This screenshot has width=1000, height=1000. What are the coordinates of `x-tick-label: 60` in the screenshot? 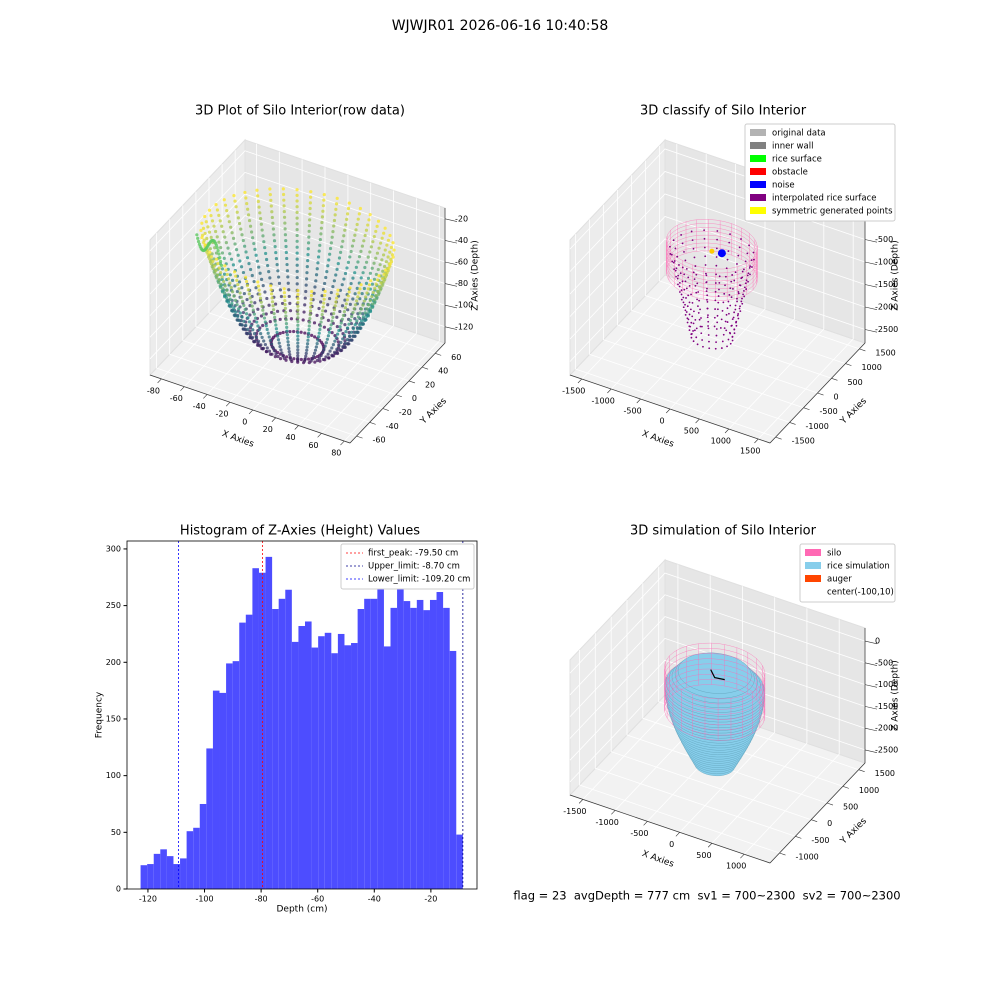 It's located at (313, 445).